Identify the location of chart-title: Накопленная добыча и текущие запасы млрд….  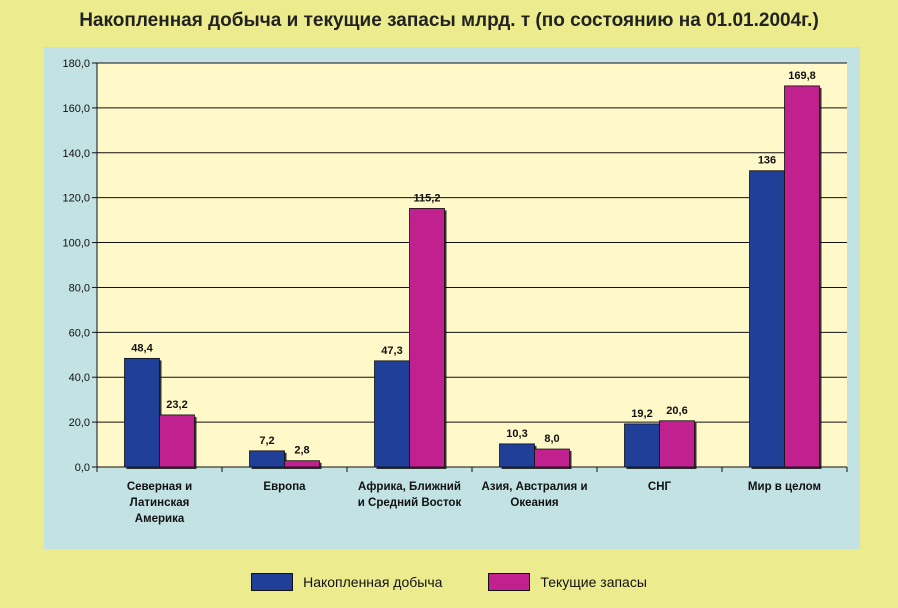
(449, 20).